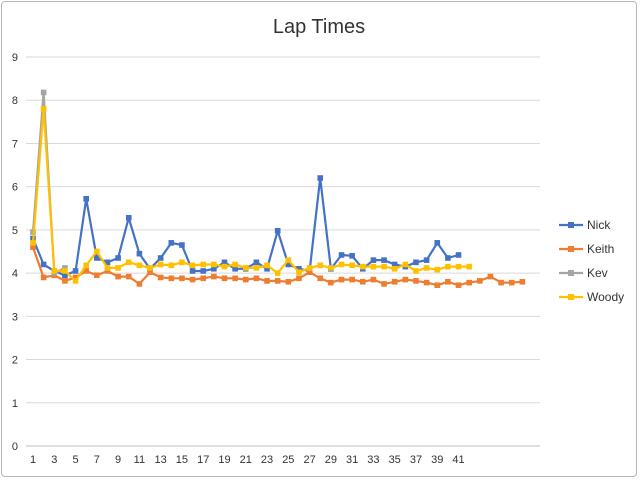 This screenshot has width=640, height=480. Describe the element at coordinates (583, 273) in the screenshot. I see `legend-item: Kev` at that location.